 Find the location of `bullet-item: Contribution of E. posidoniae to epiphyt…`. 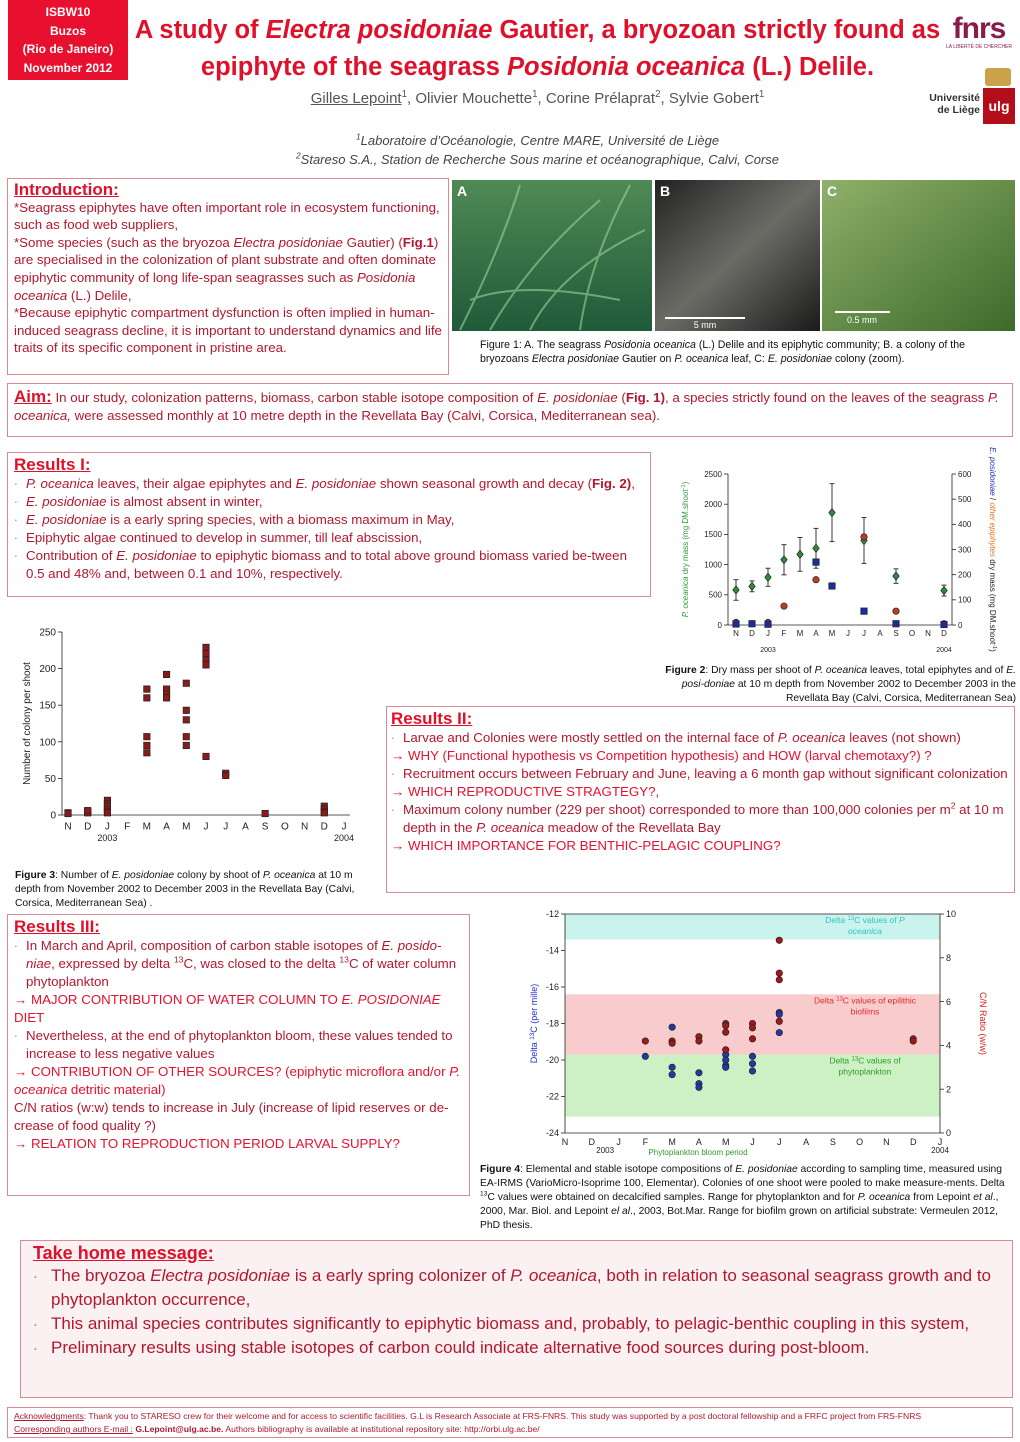

bullet-item: Contribution of E. posidoniae to epiphyt… is located at coordinates (329, 563).